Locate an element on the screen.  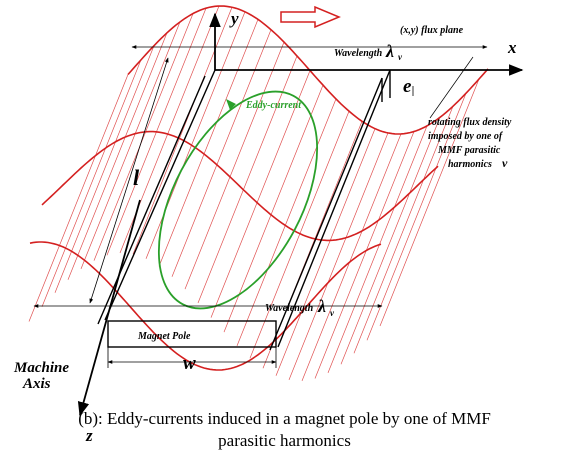
rotating-flux-line3: MMF parasitic is located at coordinates (469, 150).